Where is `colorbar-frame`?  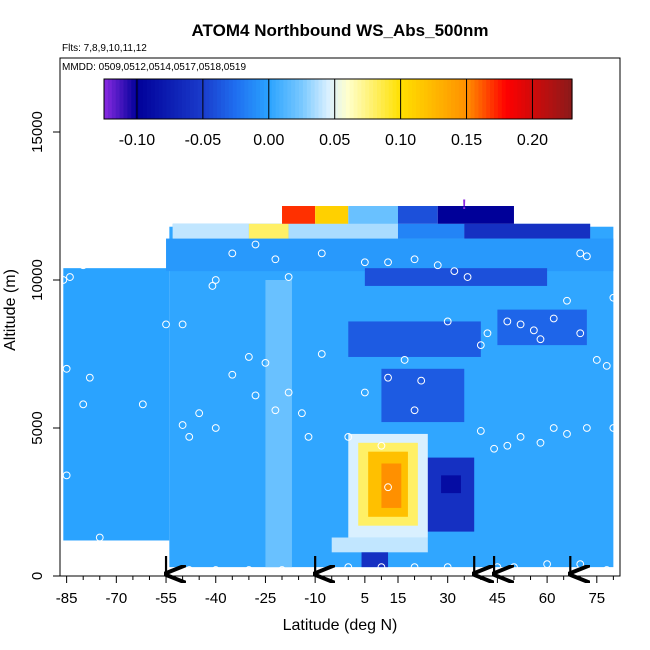
colorbar-frame is located at coordinates (338, 99).